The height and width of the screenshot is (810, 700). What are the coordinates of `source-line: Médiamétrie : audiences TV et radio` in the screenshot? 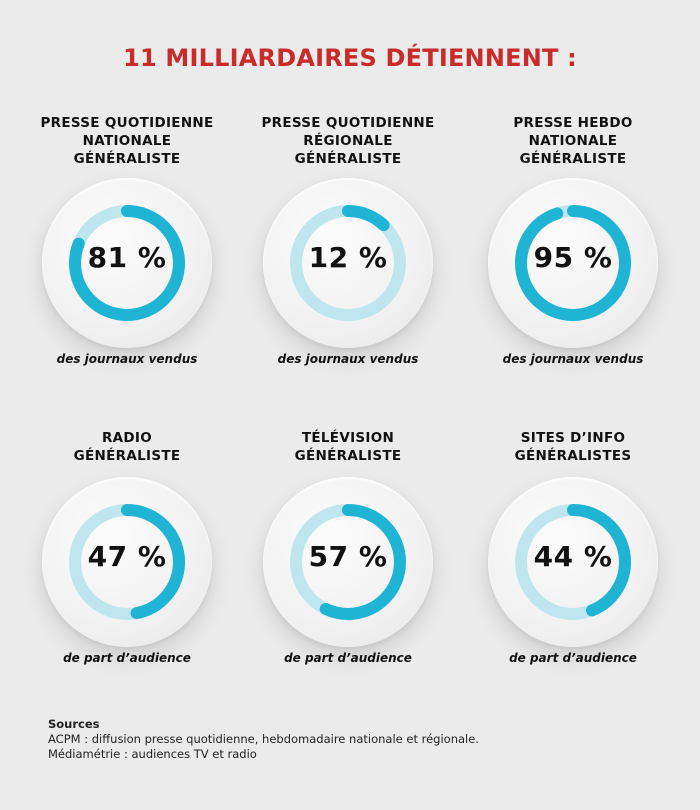 It's located at (152, 754).